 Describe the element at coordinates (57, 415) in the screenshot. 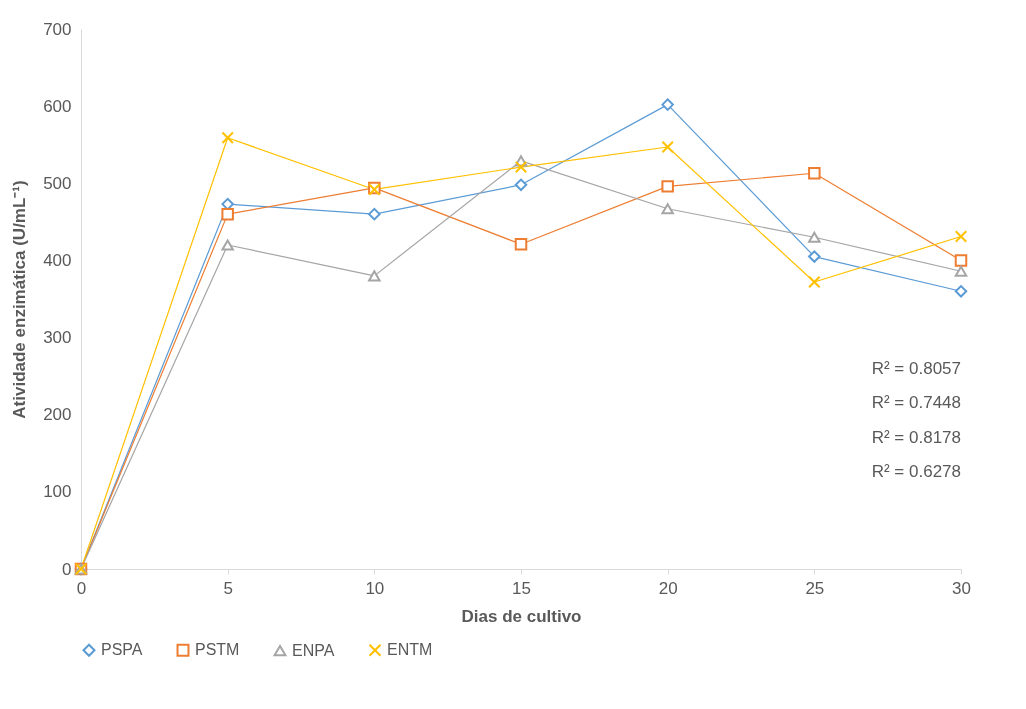

I see `y-tick-label: 200` at that location.